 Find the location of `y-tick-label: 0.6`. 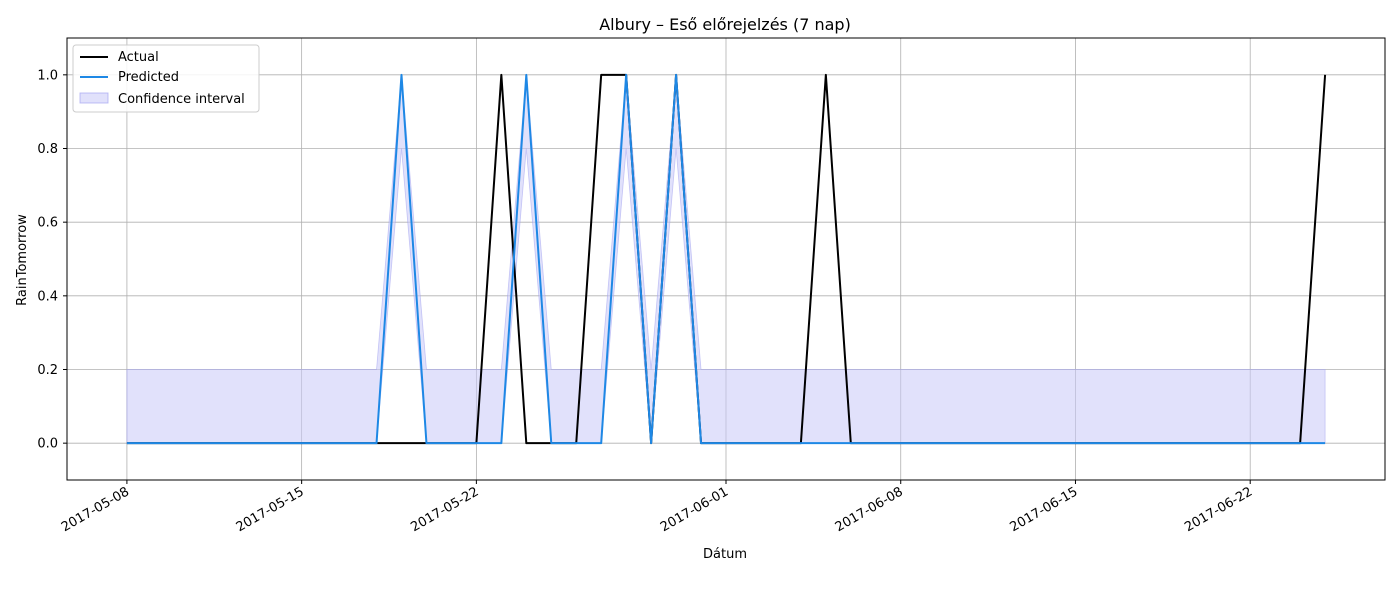

y-tick-label: 0.6 is located at coordinates (47, 223).